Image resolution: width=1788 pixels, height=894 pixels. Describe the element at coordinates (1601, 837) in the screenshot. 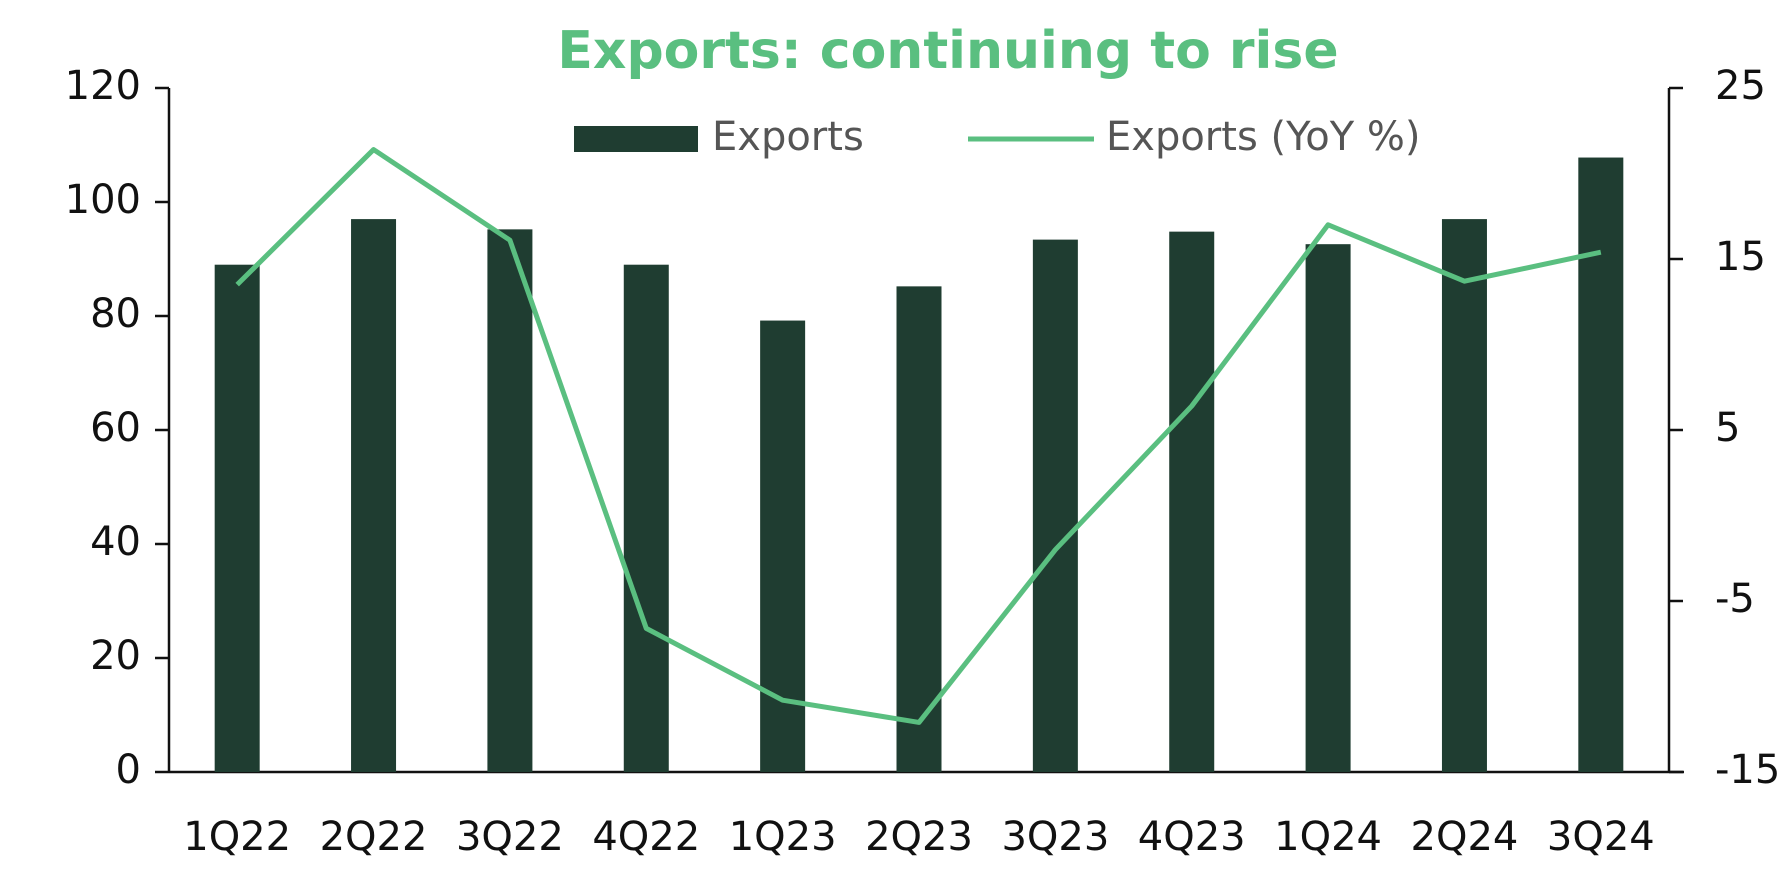

I see `x-tick-label: 3Q24` at that location.